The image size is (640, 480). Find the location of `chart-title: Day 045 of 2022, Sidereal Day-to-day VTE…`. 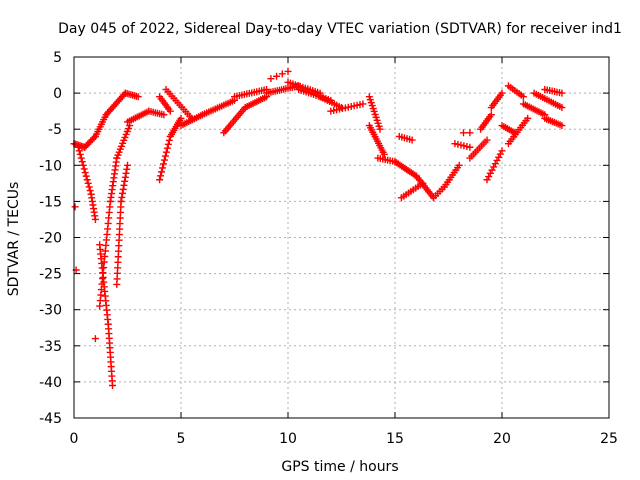

chart-title: Day 045 of 2022, Sidereal Day-to-day VTE… is located at coordinates (340, 29).